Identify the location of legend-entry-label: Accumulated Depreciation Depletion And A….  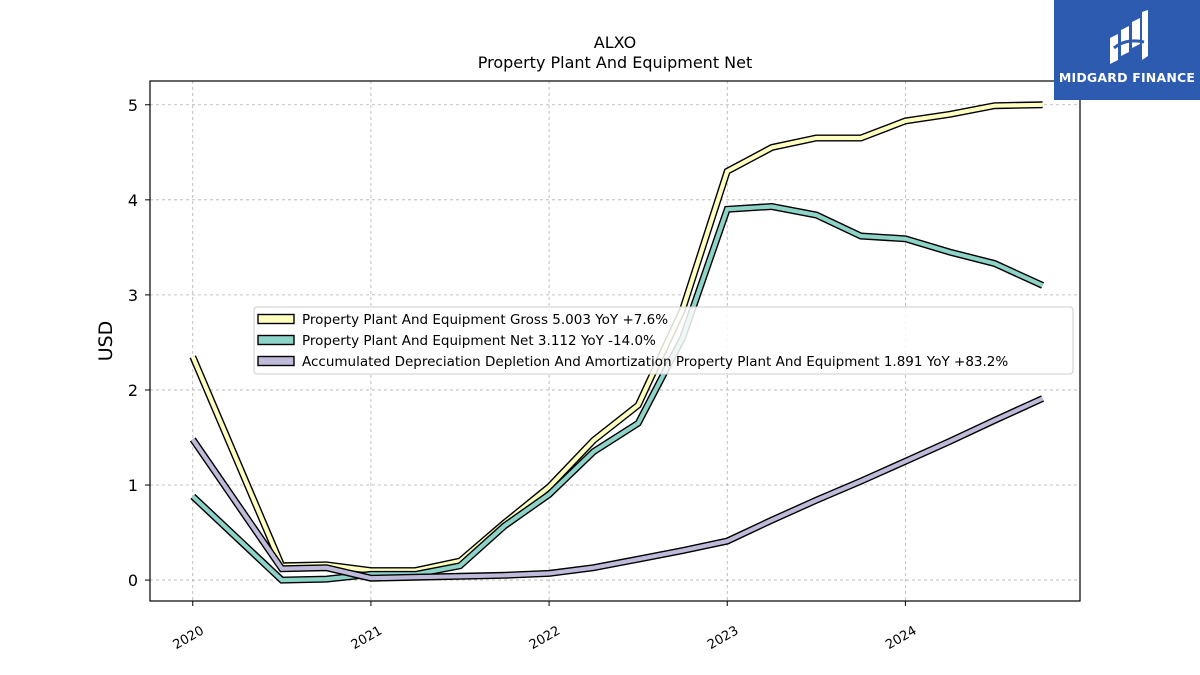
(655, 362).